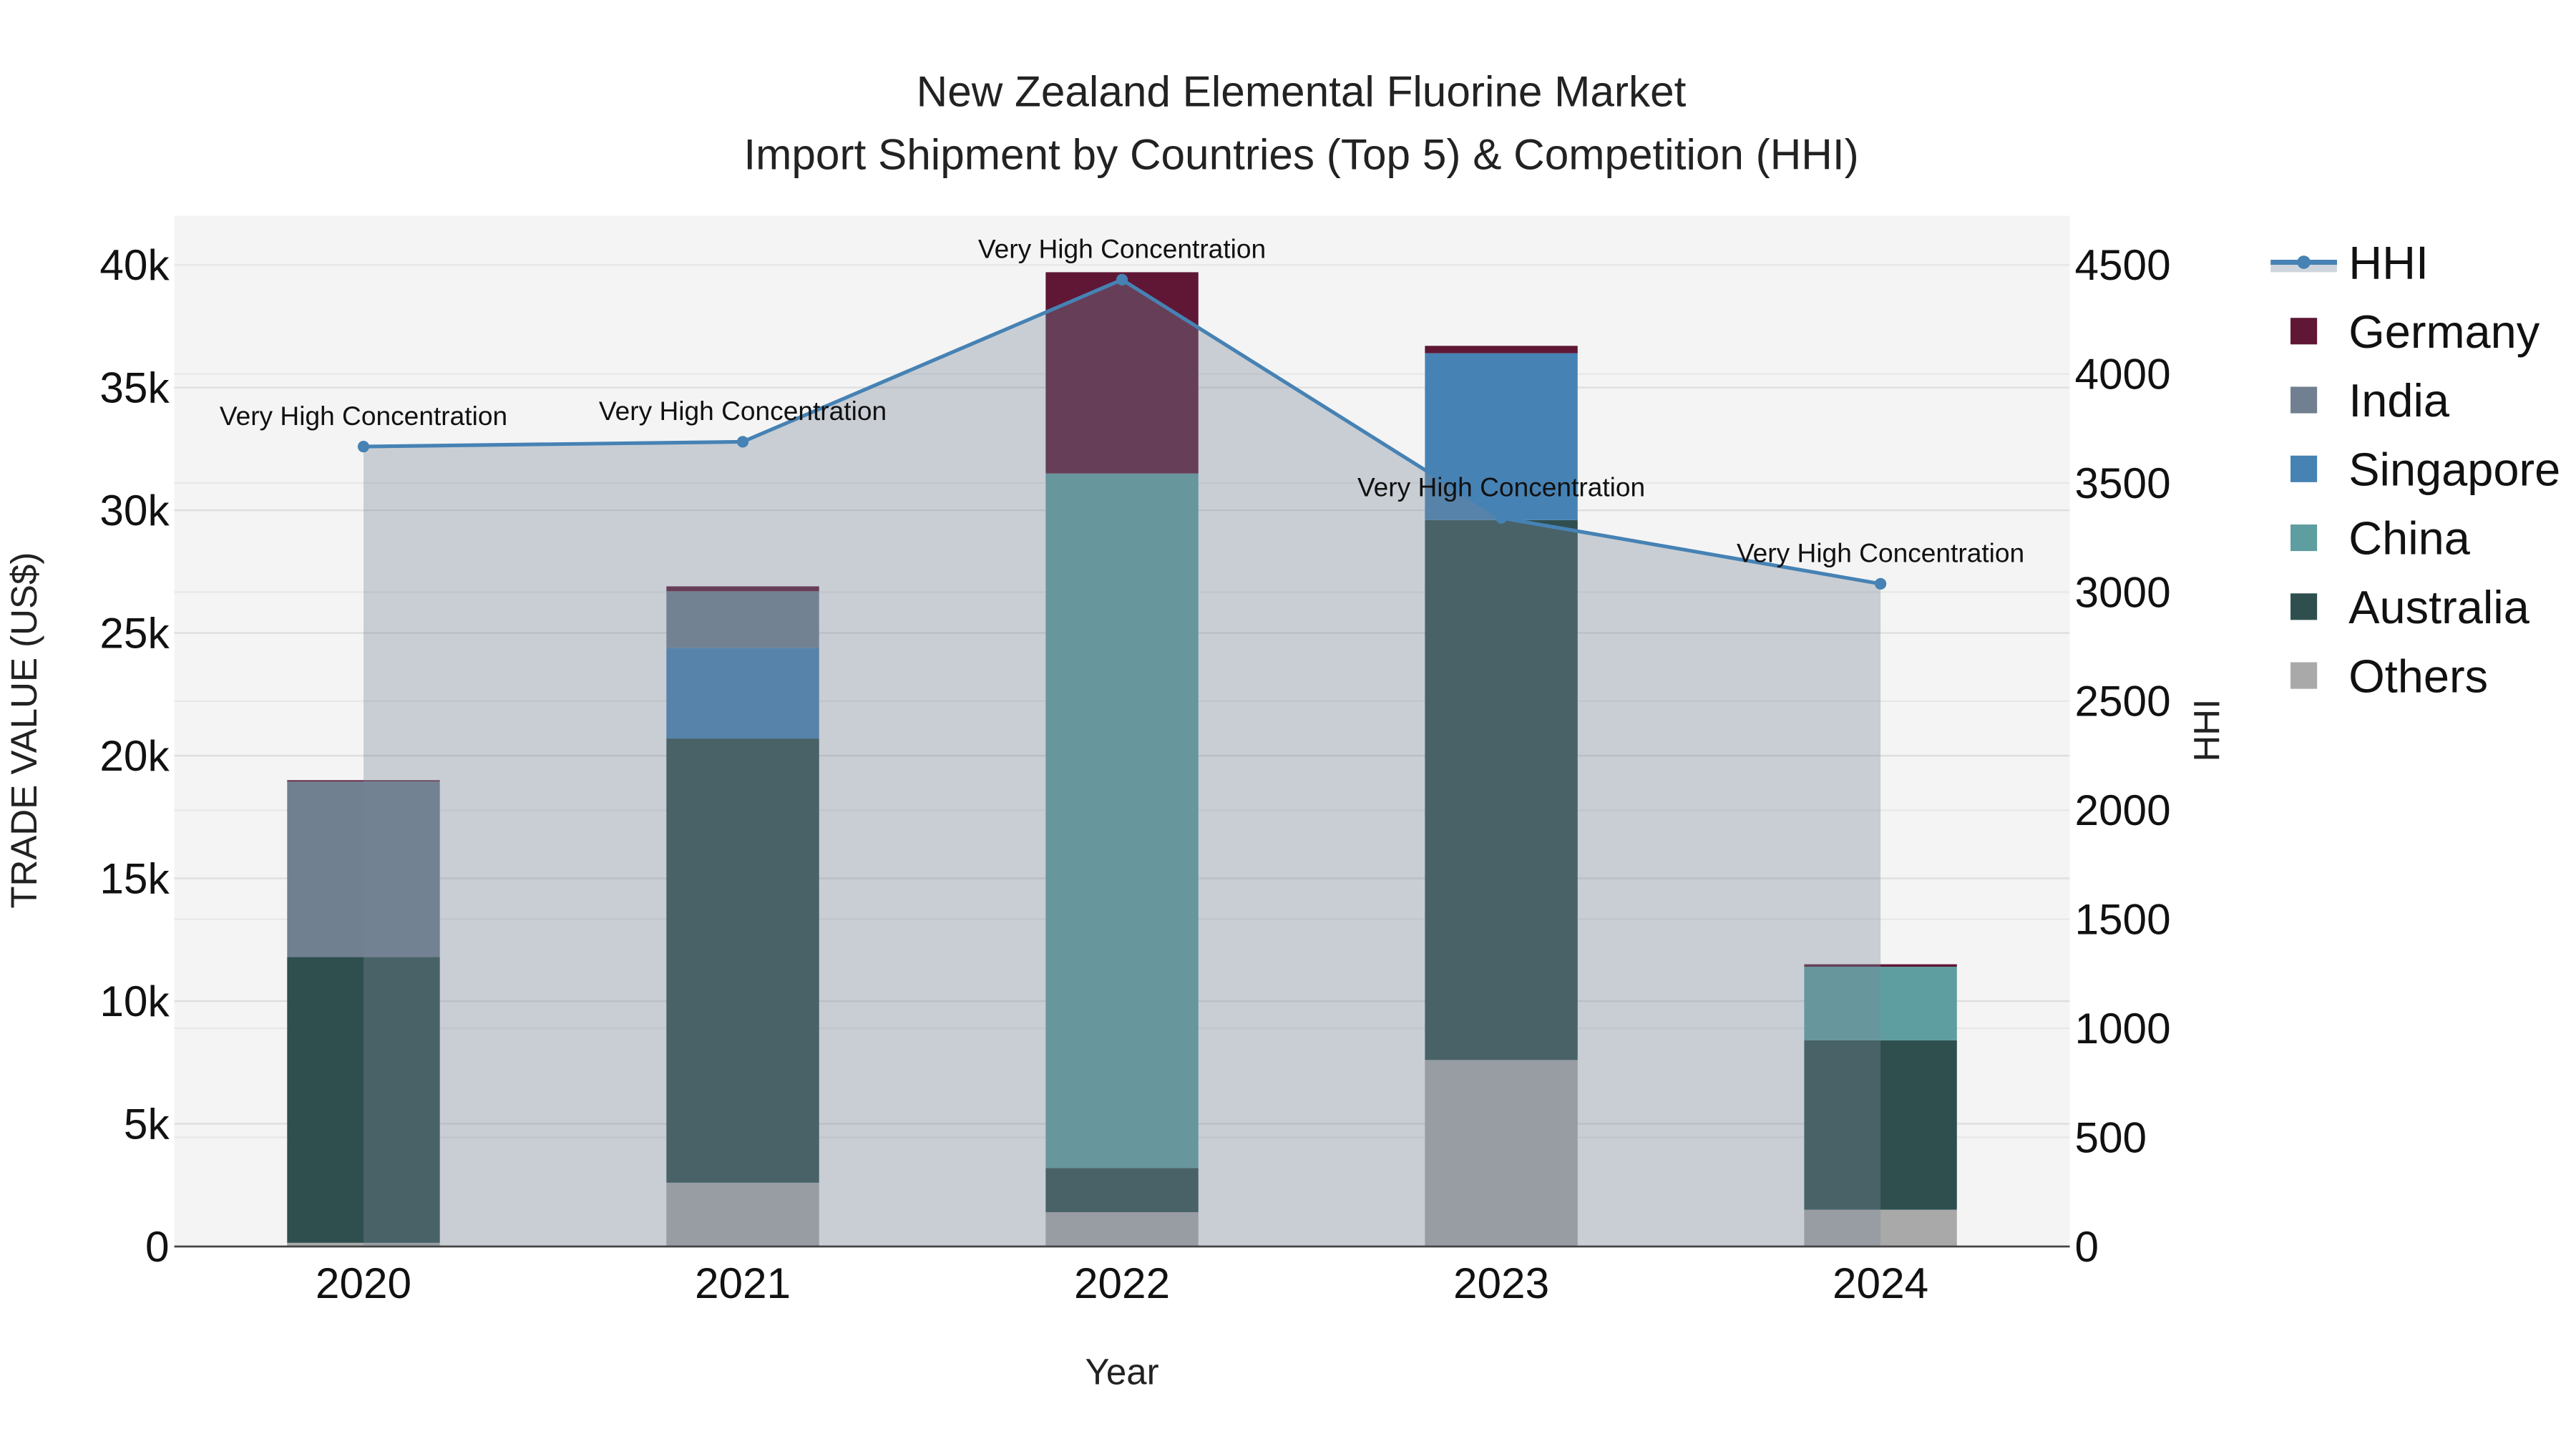 Image resolution: width=2576 pixels, height=1449 pixels. I want to click on legend-label-germany: Germany, so click(2444, 332).